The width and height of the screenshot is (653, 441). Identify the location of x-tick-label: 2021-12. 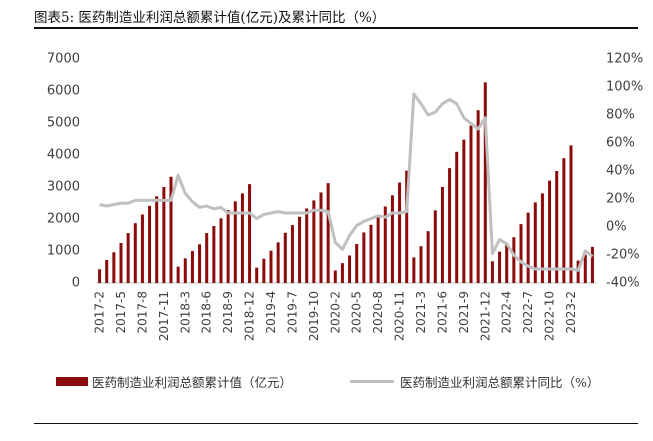
(485, 316).